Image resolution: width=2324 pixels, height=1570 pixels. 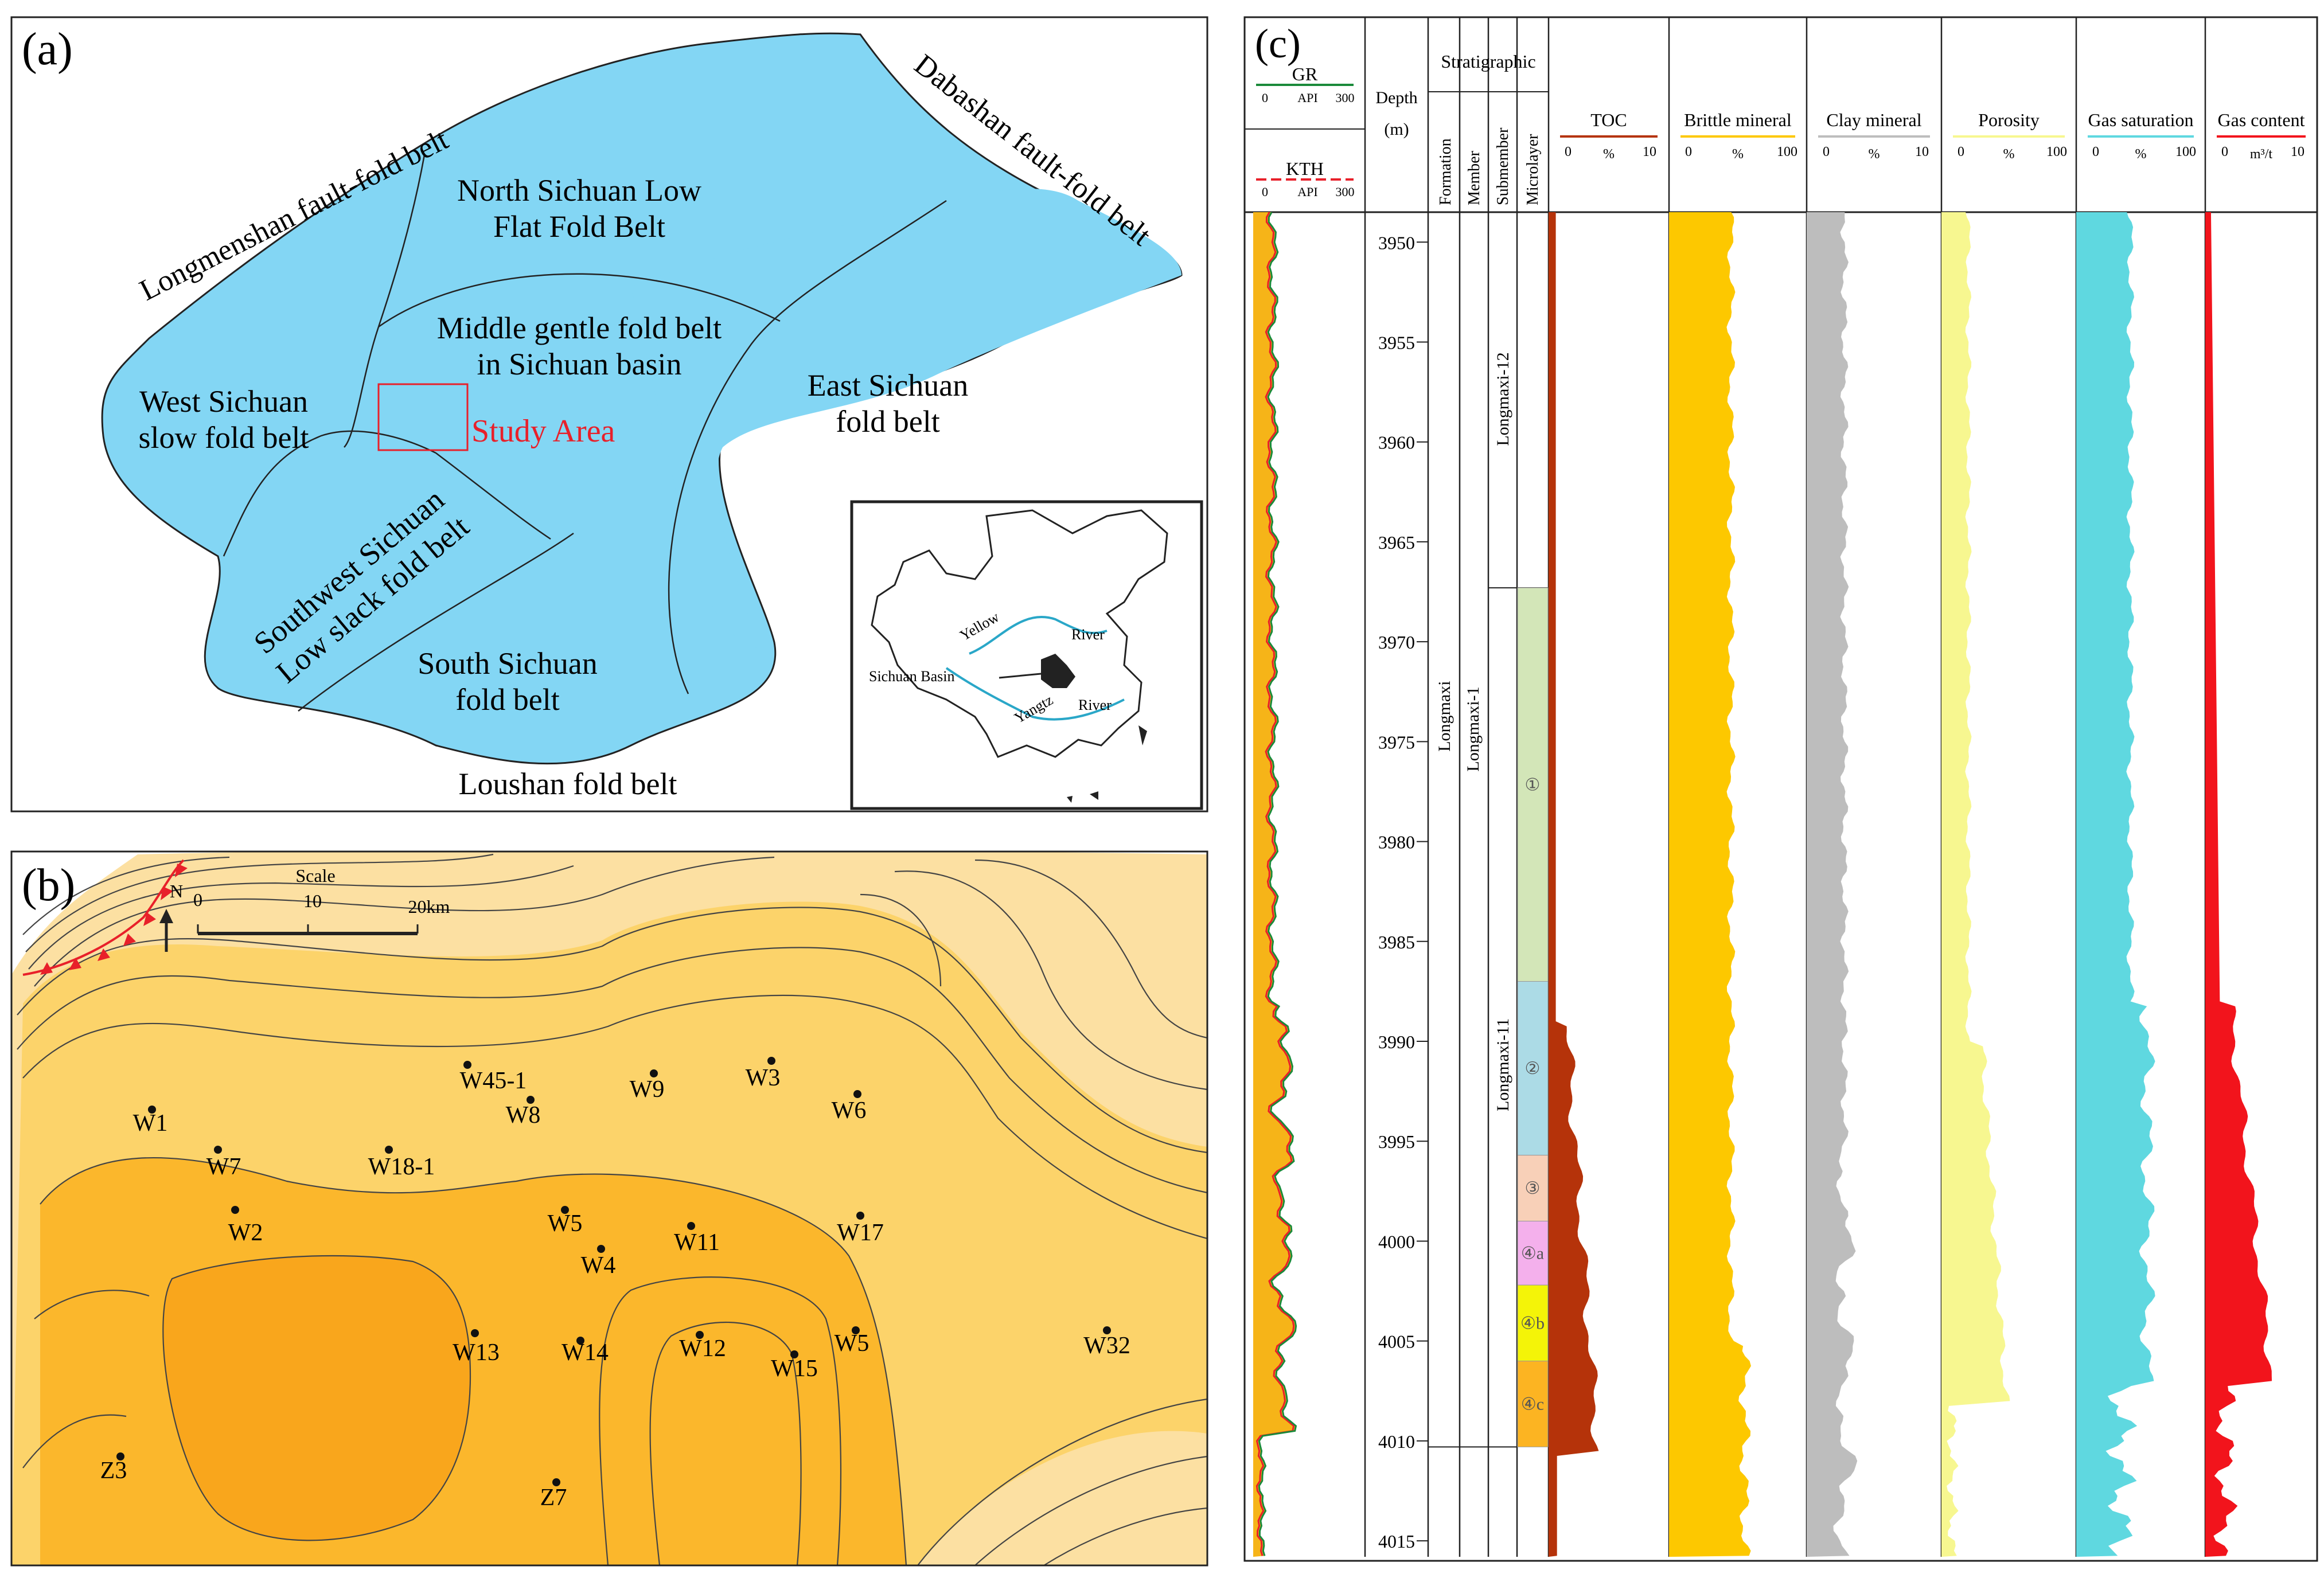 What do you see at coordinates (1095, 705) in the screenshot?
I see `inset-river2: River` at bounding box center [1095, 705].